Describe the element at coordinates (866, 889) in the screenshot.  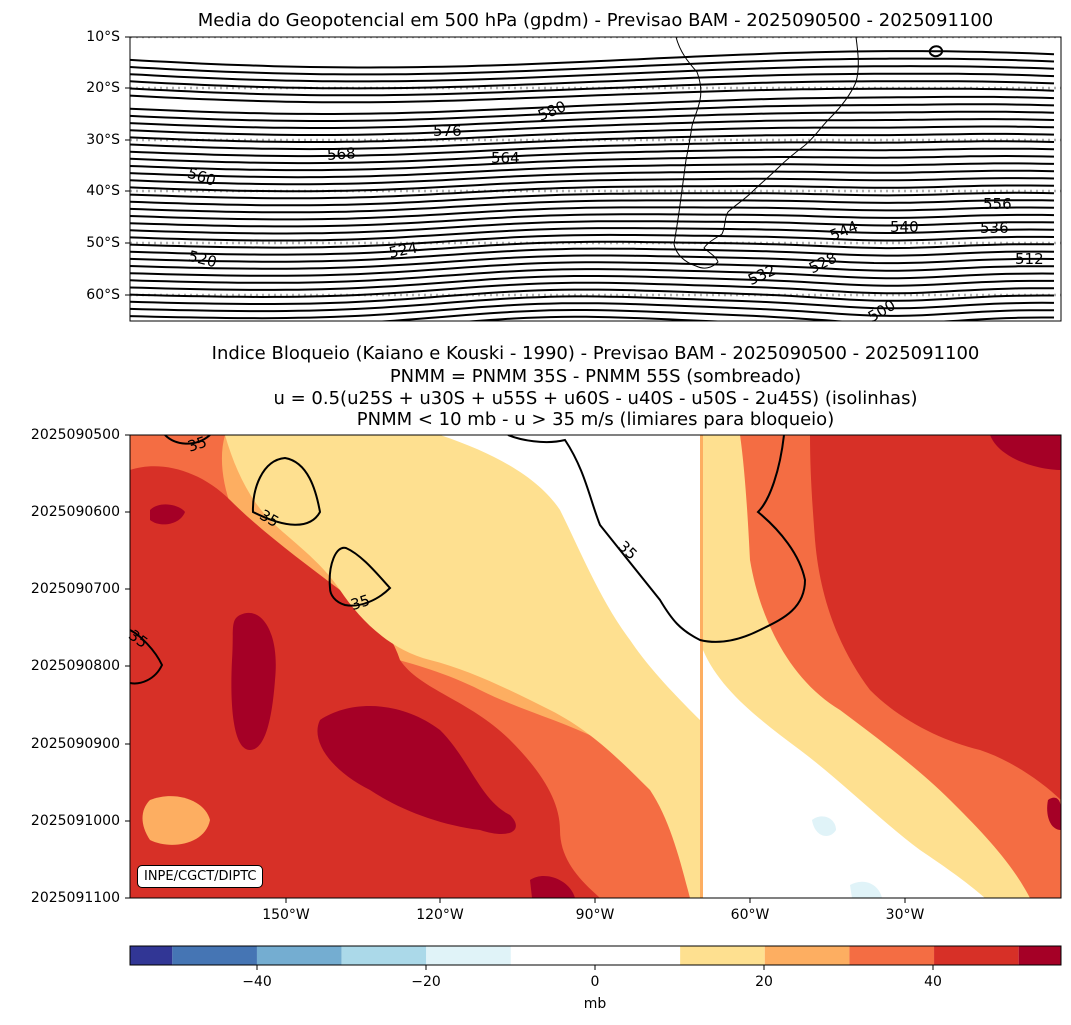
I see `region-minus10-0-b` at that location.